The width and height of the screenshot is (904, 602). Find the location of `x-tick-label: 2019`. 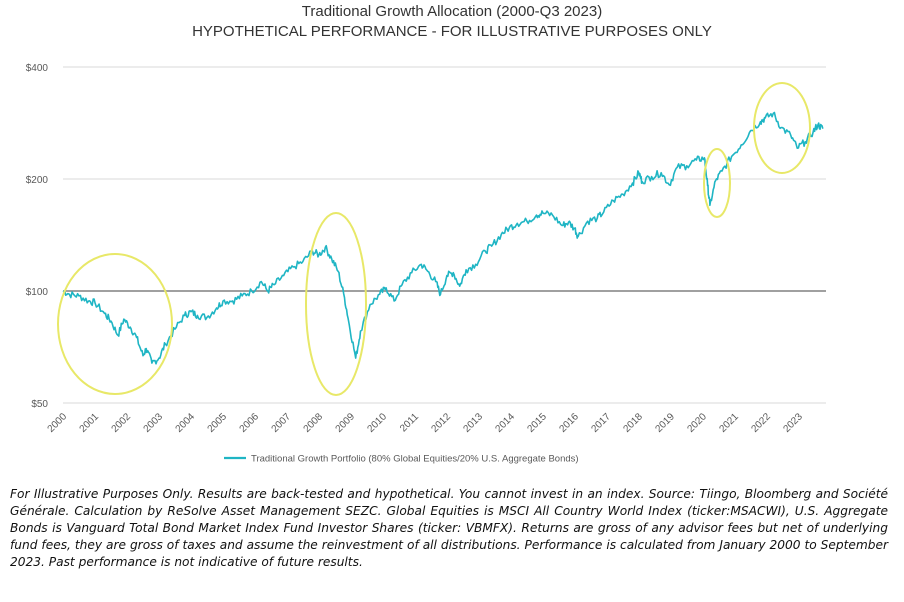

x-tick-label: 2019 is located at coordinates (665, 423).